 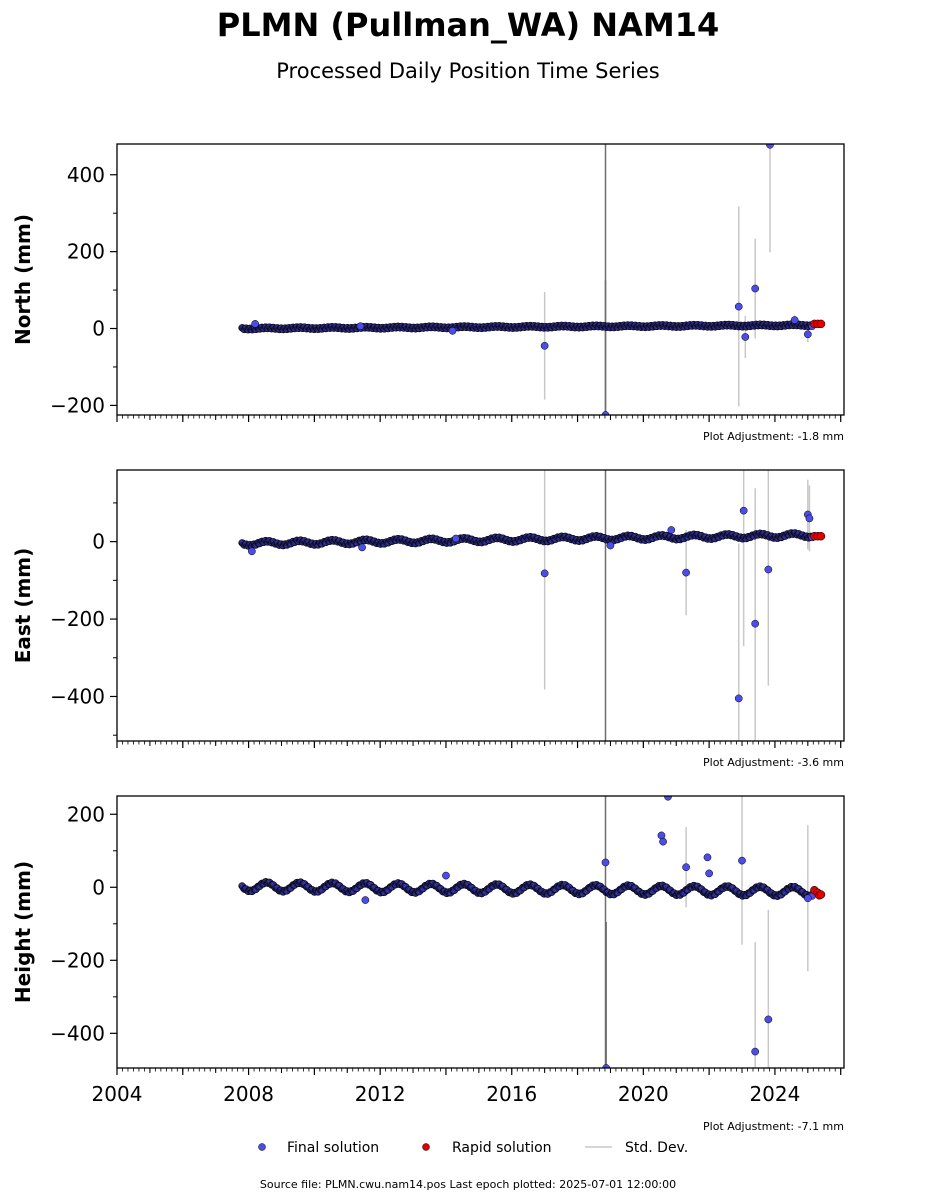 What do you see at coordinates (23, 279) in the screenshot?
I see `y-axis-label: North (mm)` at bounding box center [23, 279].